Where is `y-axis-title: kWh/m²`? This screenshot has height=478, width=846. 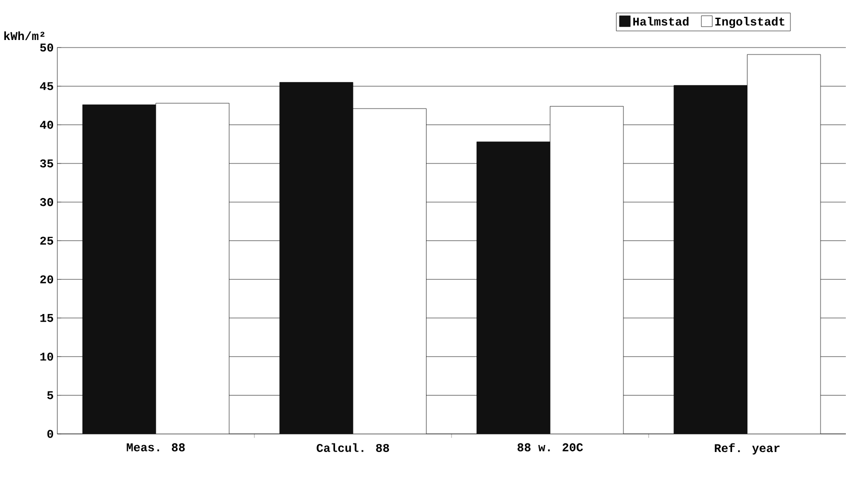
y-axis-title: kWh/m² is located at coordinates (24, 35).